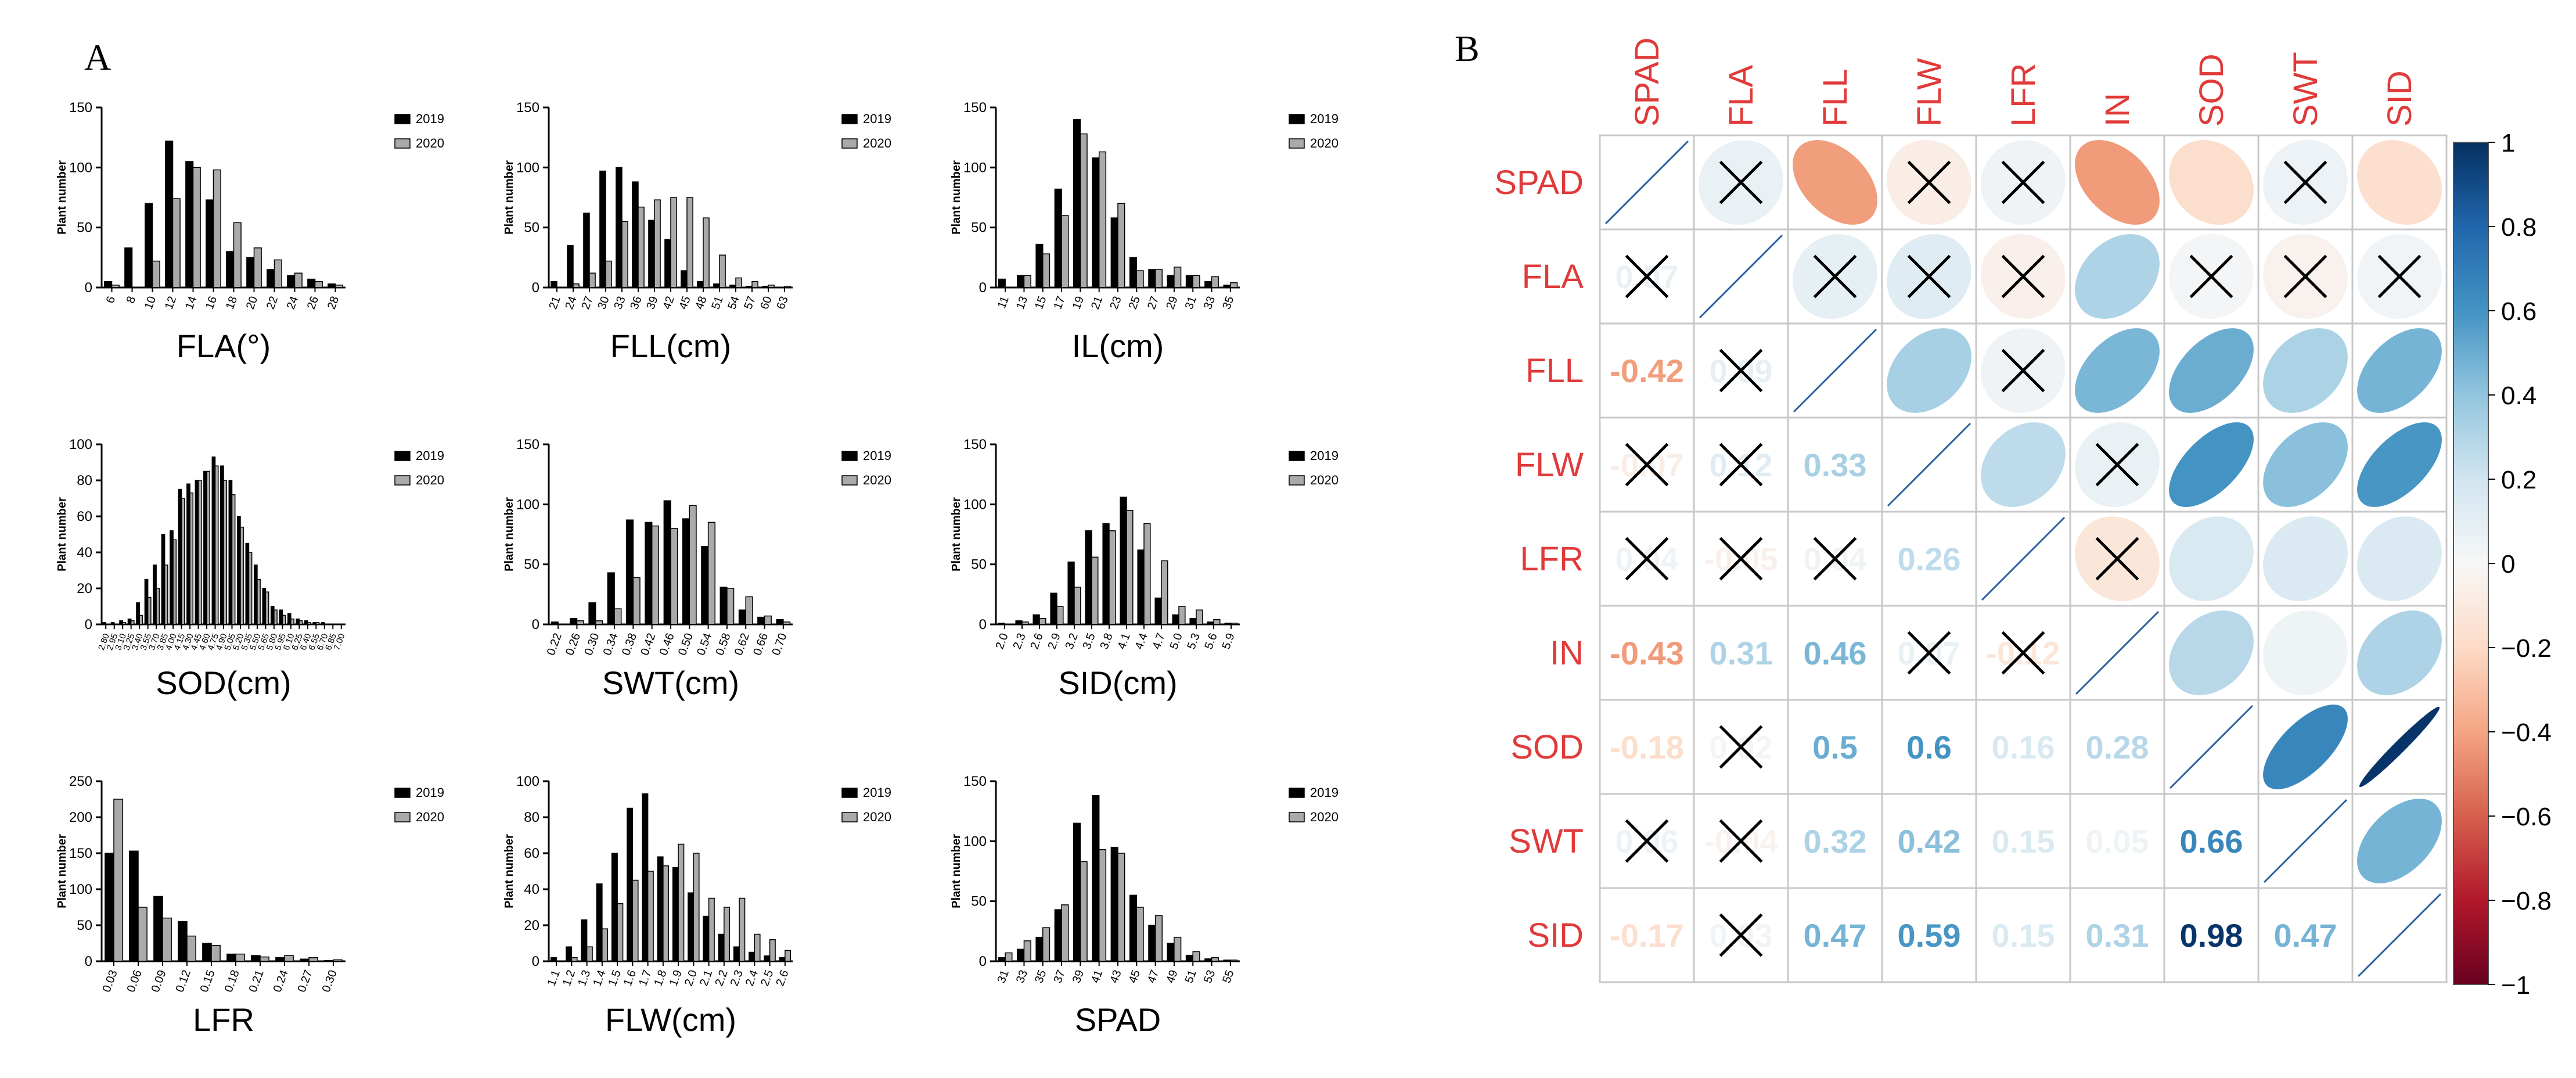  I want to click on y-tick-label: 100, so click(527, 504).